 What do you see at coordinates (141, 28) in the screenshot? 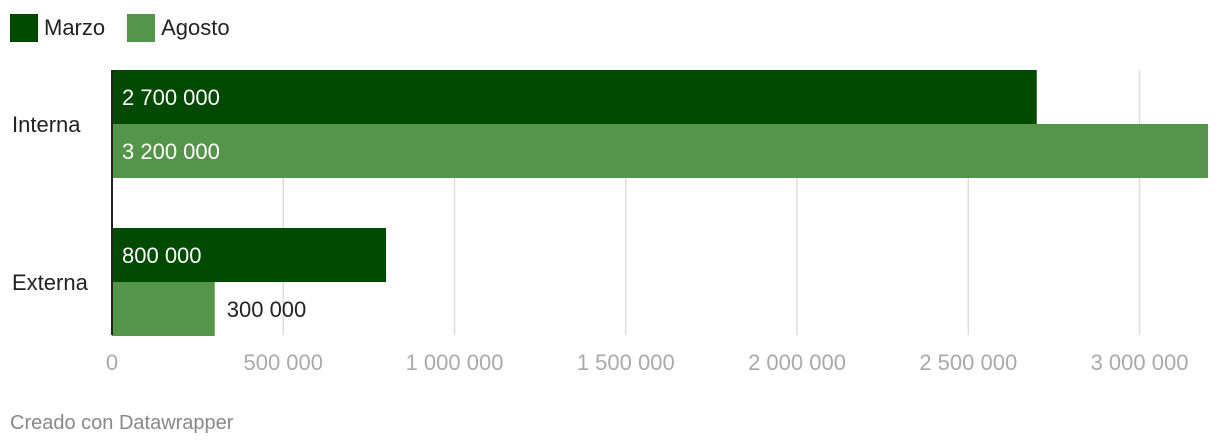
I see `legend-swatch-agosto` at bounding box center [141, 28].